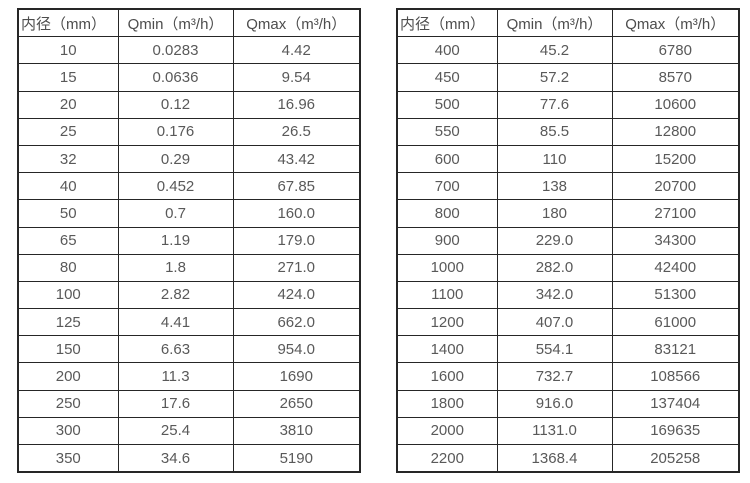 The width and height of the screenshot is (750, 483). What do you see at coordinates (175, 349) in the screenshot?
I see `table-cell: 6.63` at bounding box center [175, 349].